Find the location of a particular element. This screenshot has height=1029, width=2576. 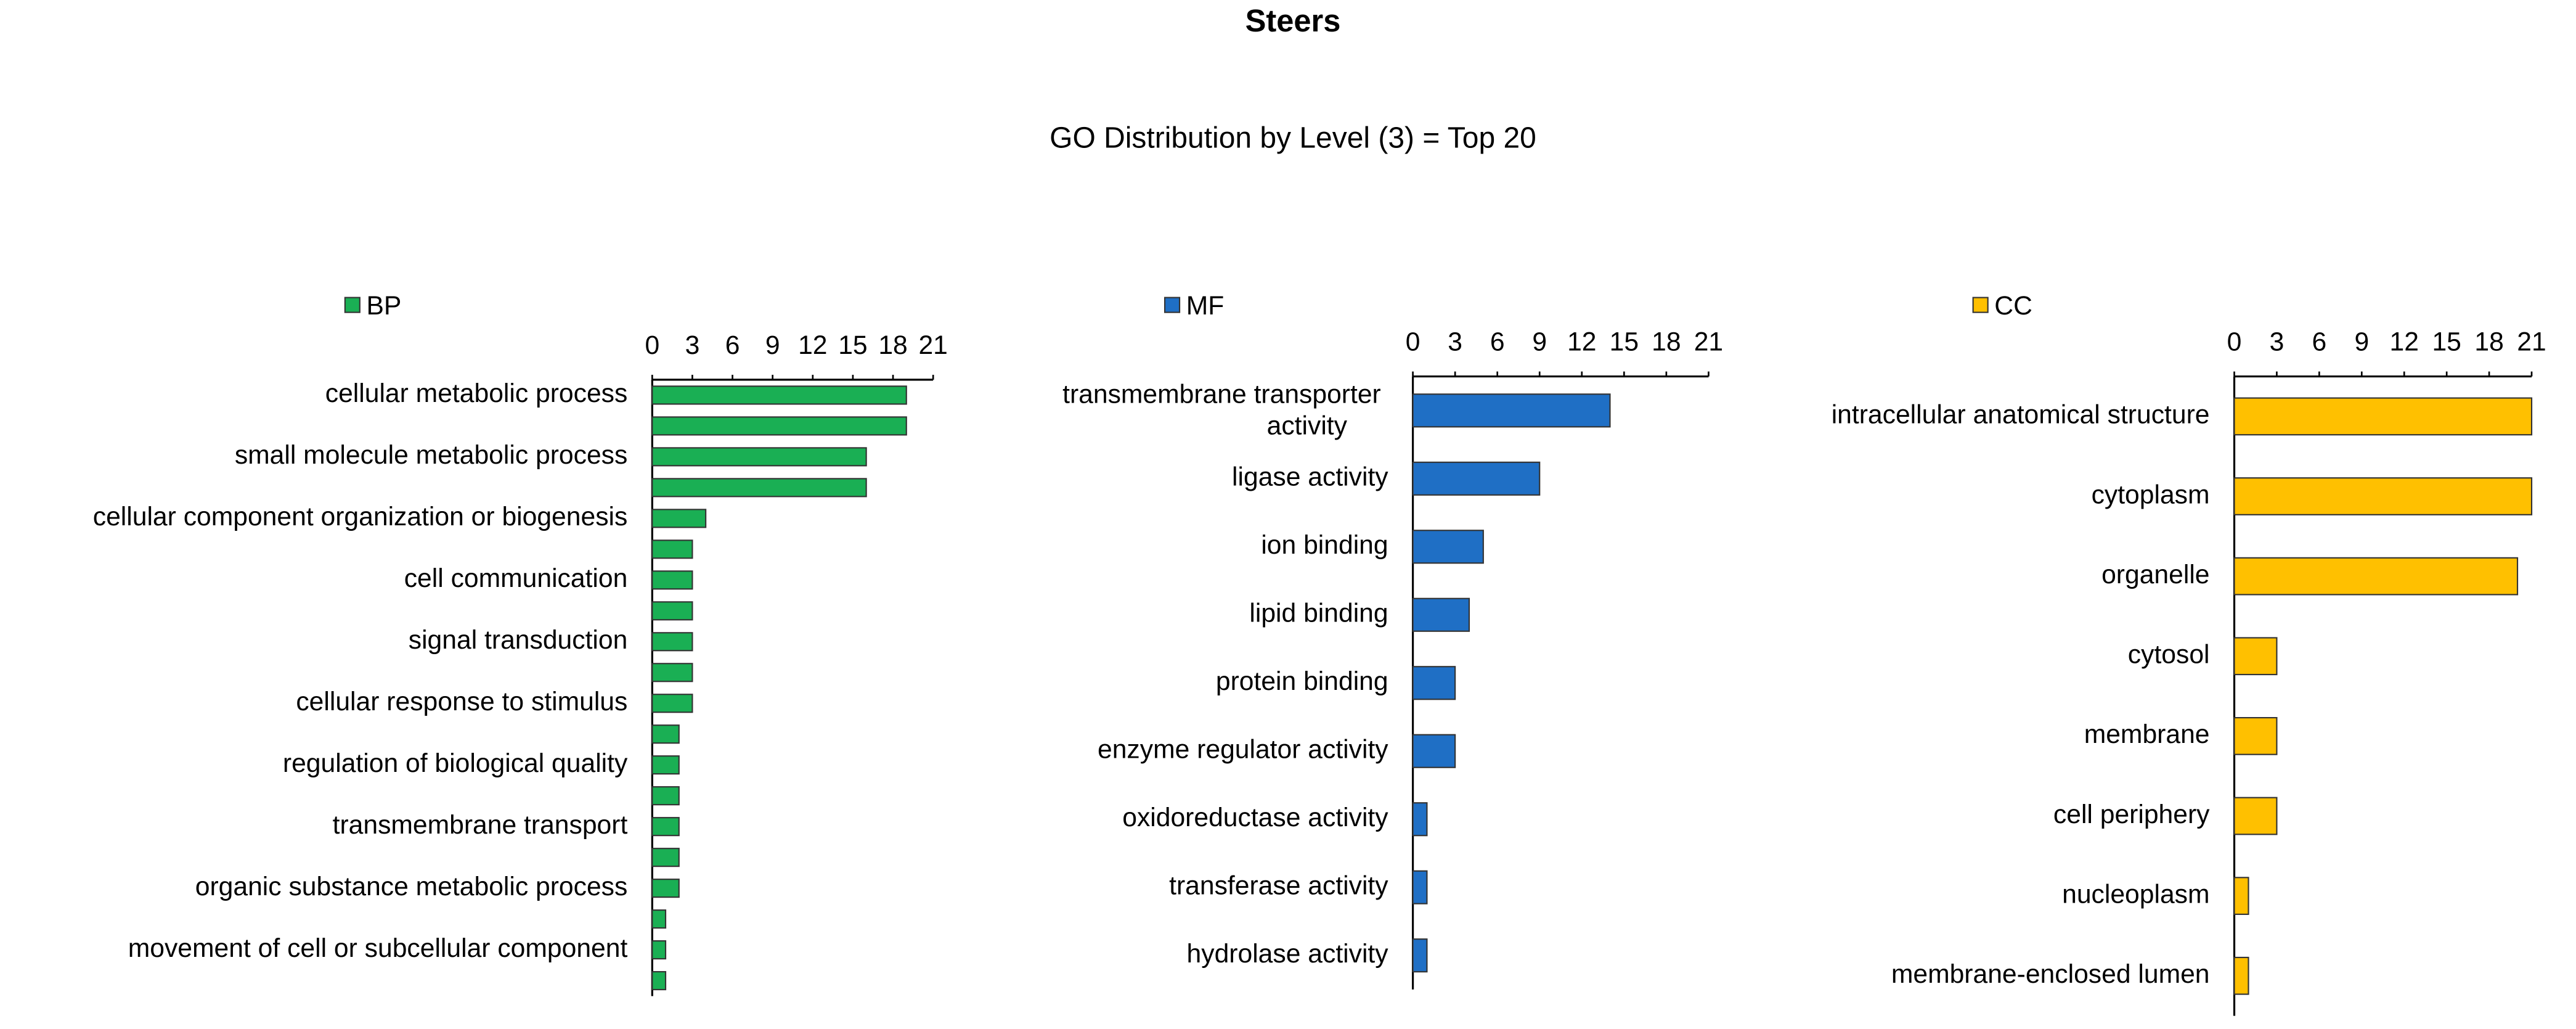

y-tick-label: small molecule metabolic process is located at coordinates (431, 455).